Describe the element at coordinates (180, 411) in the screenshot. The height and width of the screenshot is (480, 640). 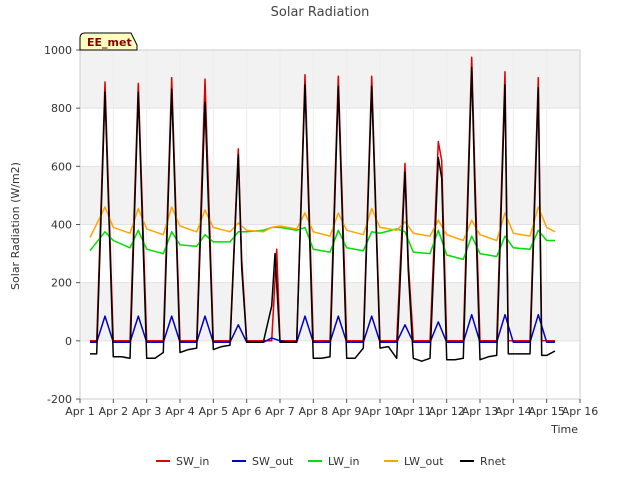
I see `x-tick-label: Apr 4` at that location.